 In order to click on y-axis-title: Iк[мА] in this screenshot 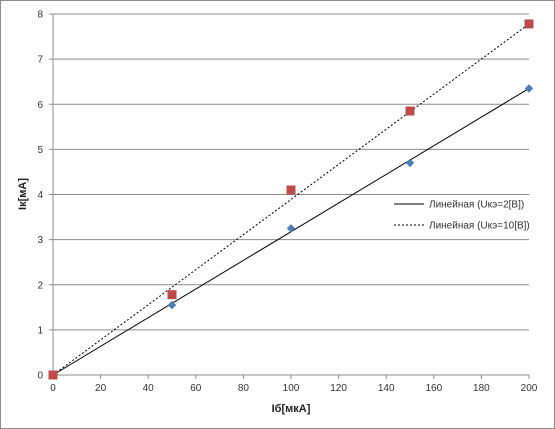, I will do `click(23, 194)`.